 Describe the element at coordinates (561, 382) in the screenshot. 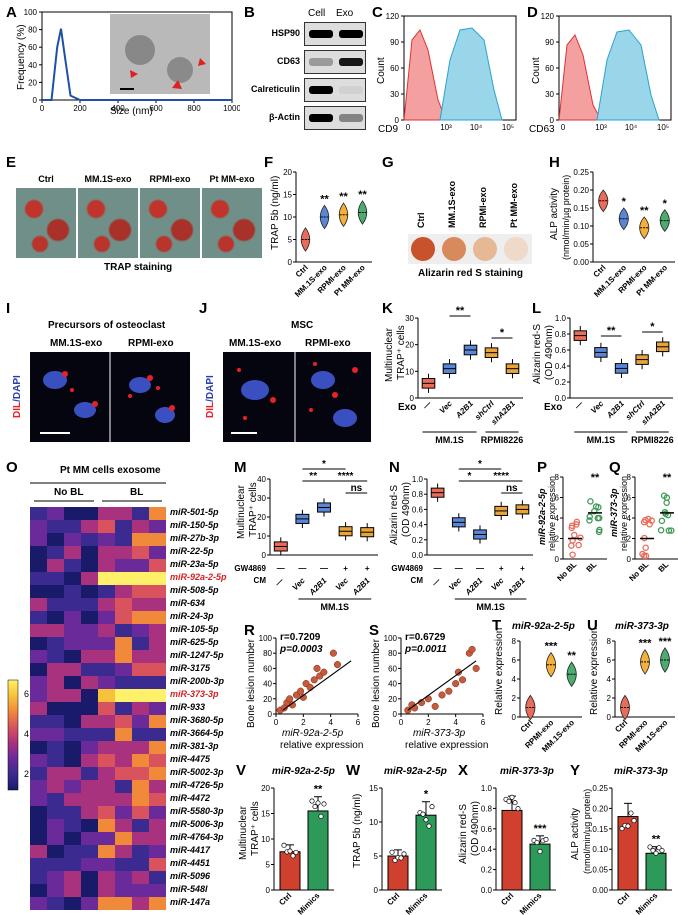

I see `tick-label: 0.2` at that location.